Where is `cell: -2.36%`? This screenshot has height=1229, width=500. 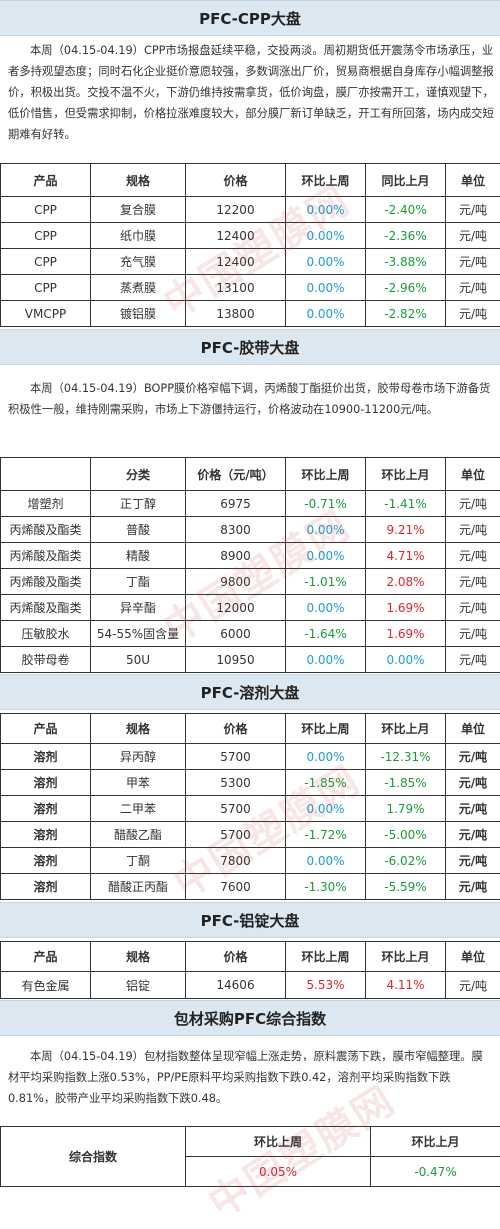
cell: -2.36% is located at coordinates (406, 236).